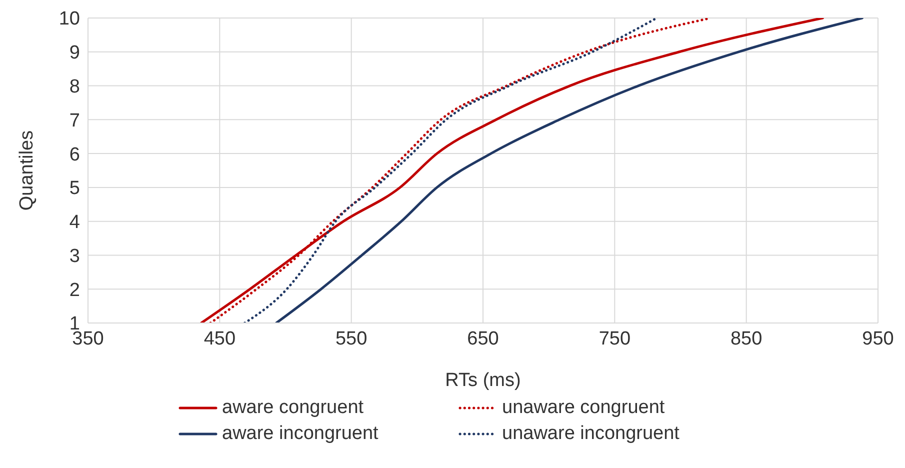 The image size is (905, 468). I want to click on y-tick-label: 6, so click(74, 155).